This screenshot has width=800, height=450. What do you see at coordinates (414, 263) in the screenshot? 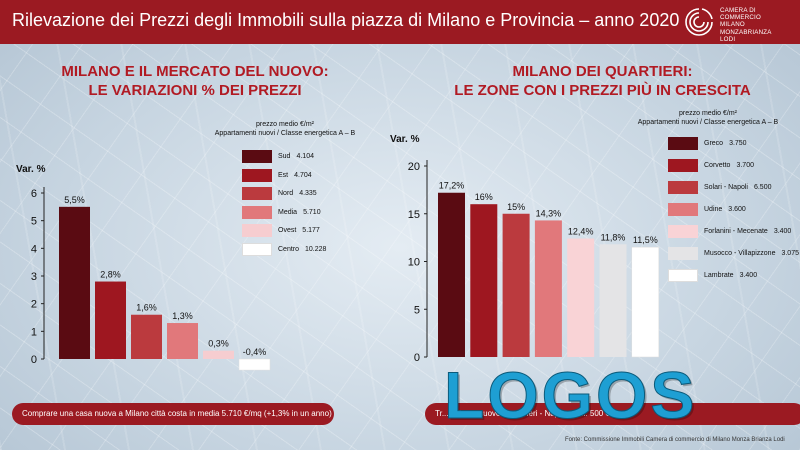
I see `y-tick-label: 10` at bounding box center [414, 263].